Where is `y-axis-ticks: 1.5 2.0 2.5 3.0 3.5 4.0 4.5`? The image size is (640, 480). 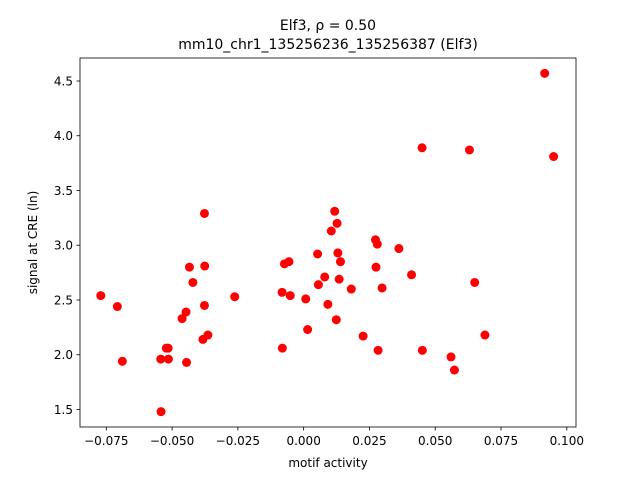
y-axis-ticks: 1.5 2.0 2.5 3.0 3.5 4.0 4.5 is located at coordinates (67, 245).